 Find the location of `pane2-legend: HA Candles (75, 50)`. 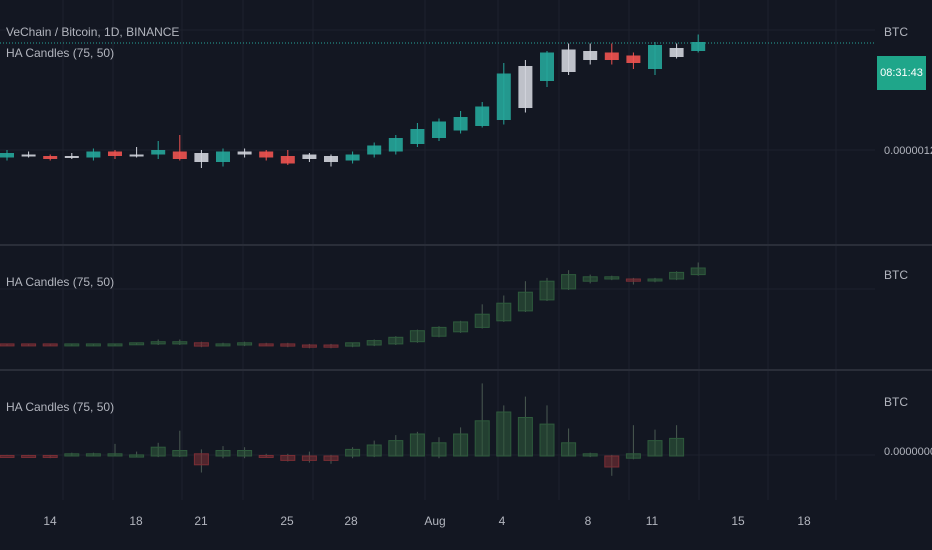

pane2-legend: HA Candles (75, 50) is located at coordinates (60, 282).